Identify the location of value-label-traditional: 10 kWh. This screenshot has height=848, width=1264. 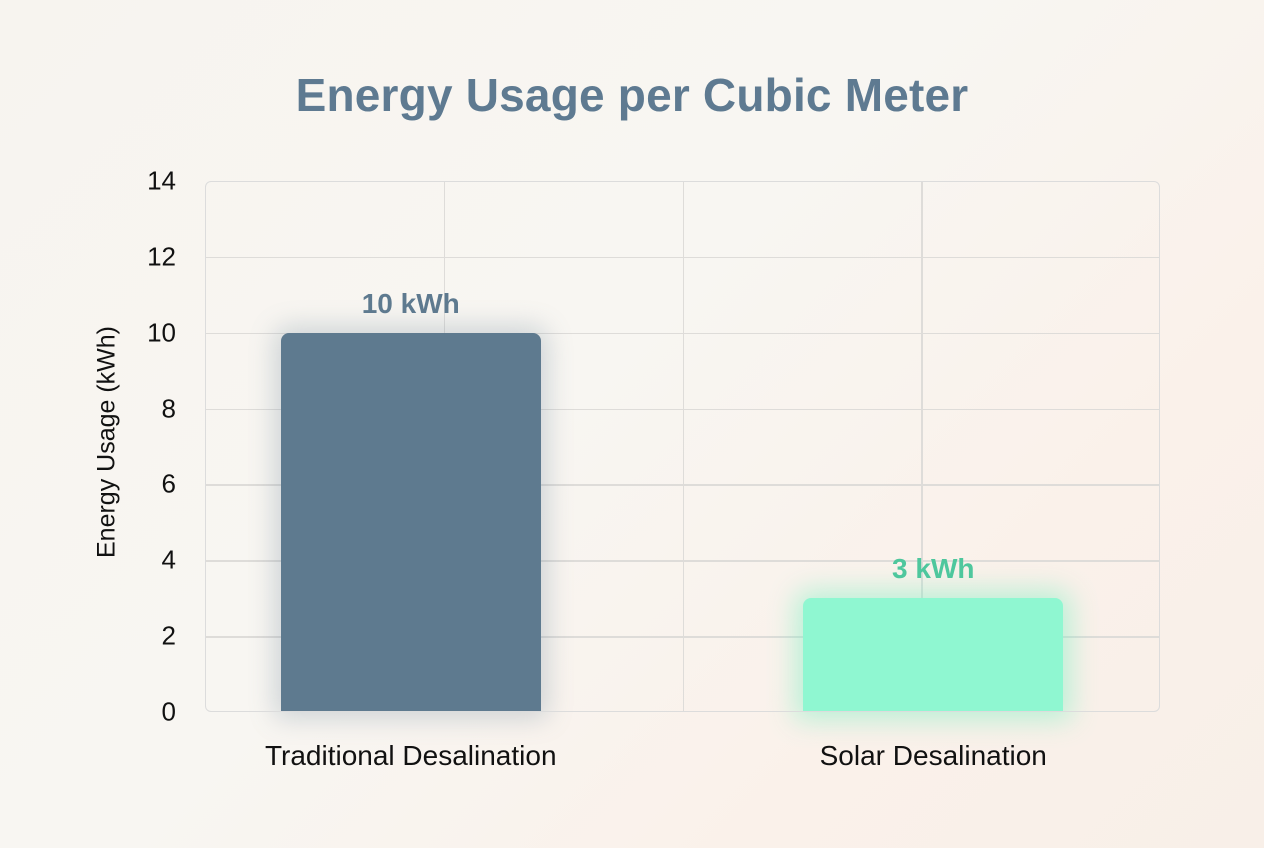
(410, 303).